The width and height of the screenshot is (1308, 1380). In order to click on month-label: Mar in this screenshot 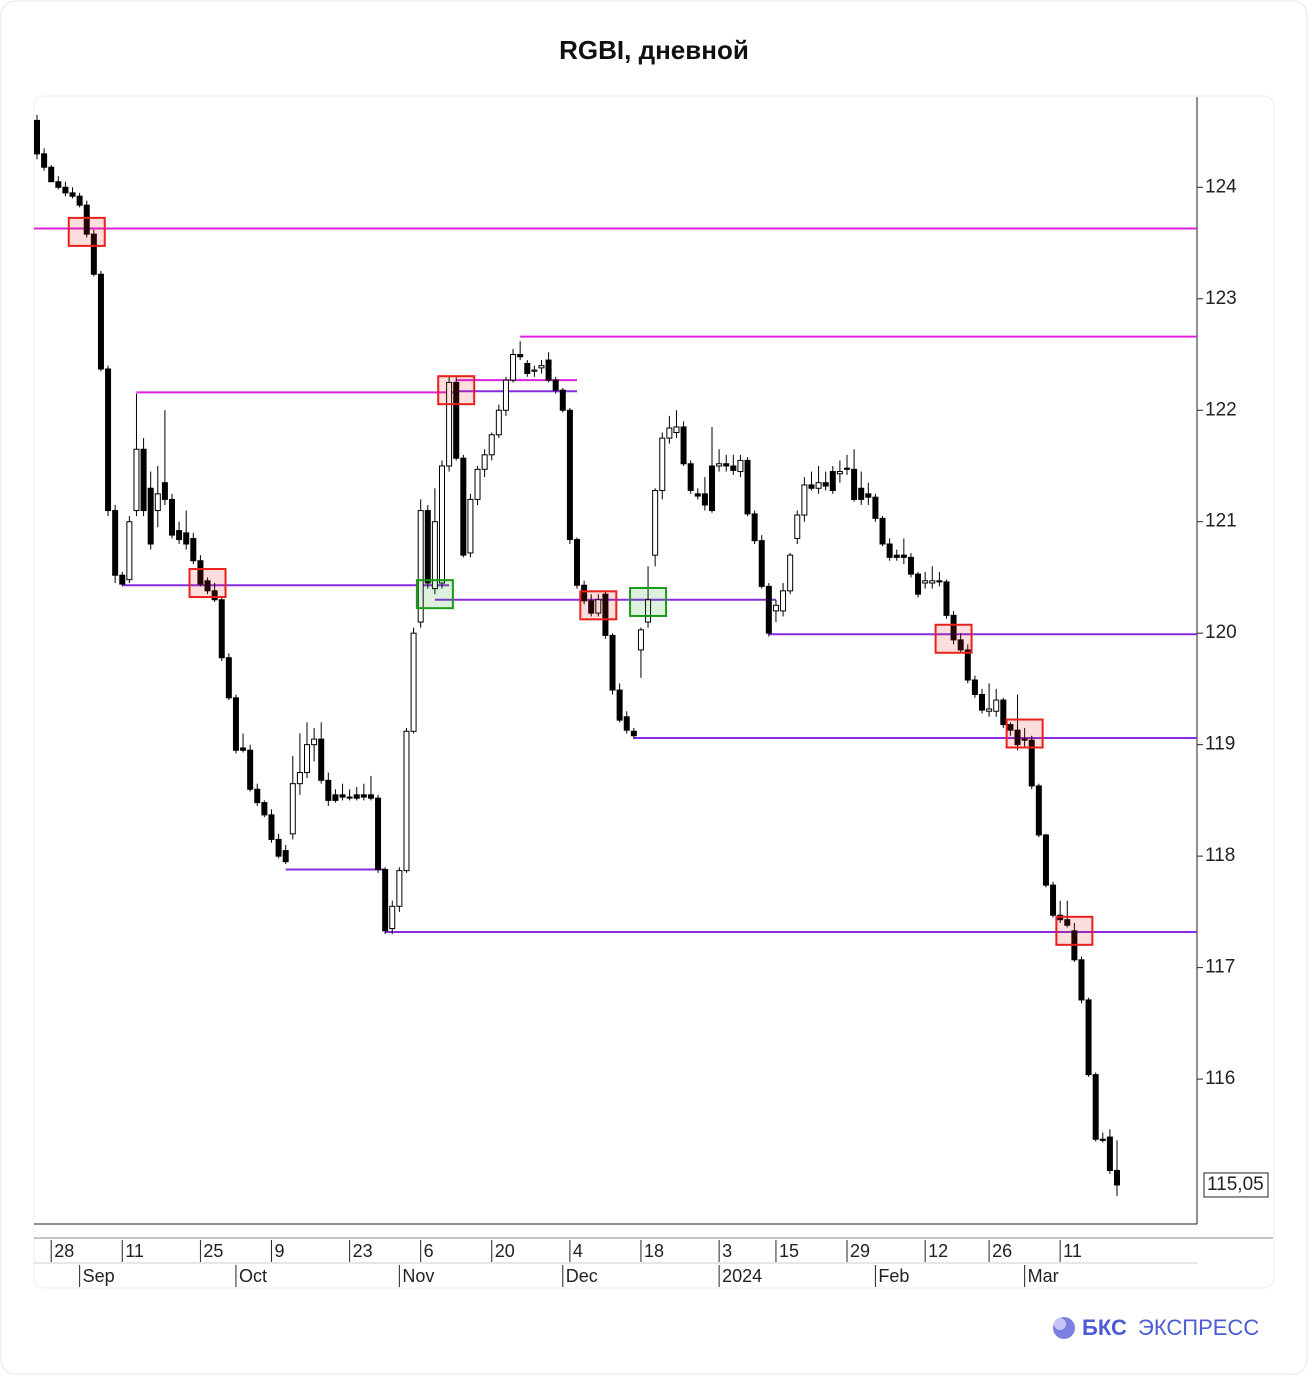, I will do `click(1043, 1276)`.